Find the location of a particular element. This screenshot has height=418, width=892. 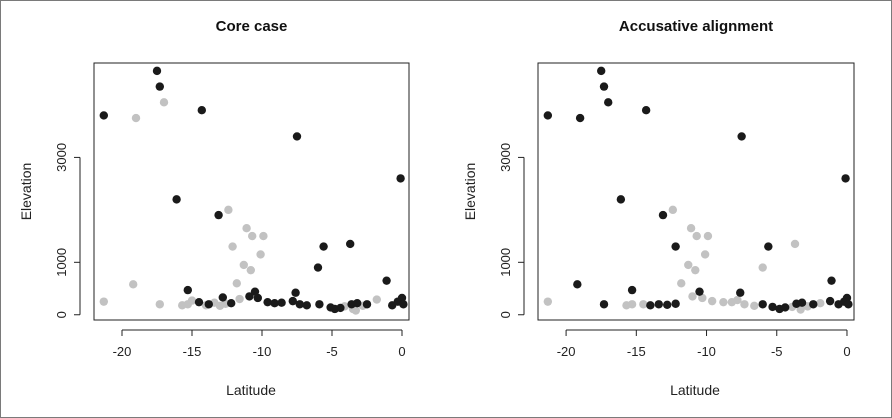

x-tick-label: -5 is located at coordinates (777, 351).